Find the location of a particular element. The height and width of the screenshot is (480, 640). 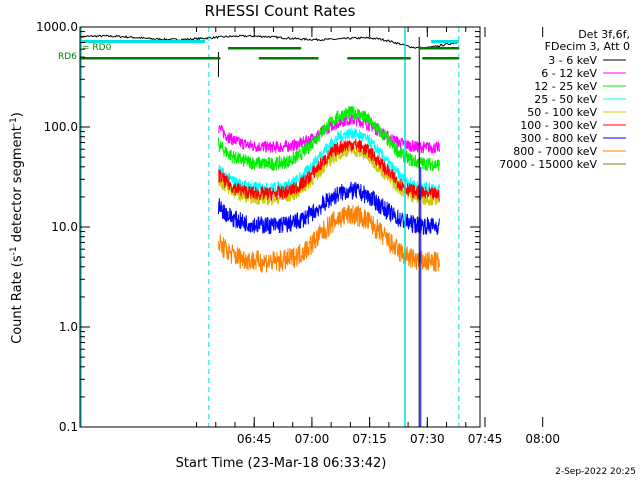

y-tick-label: 10.0 is located at coordinates (64, 227).